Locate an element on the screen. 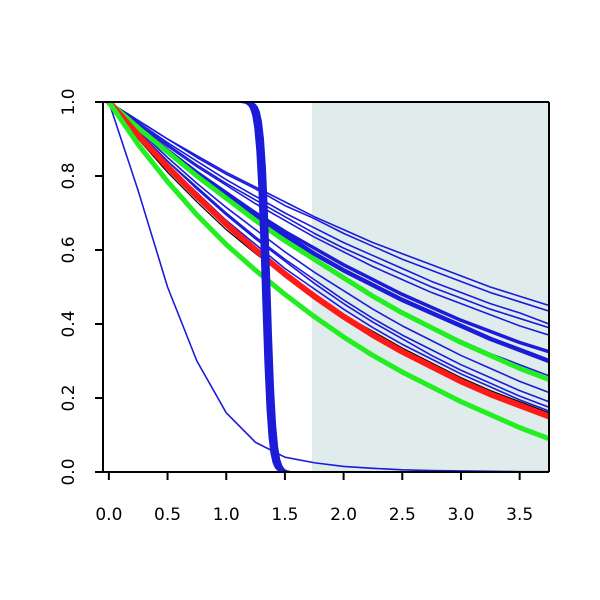 Image resolution: width=600 pixels, height=600 pixels. x-tick-label: 2.0 is located at coordinates (343, 515).